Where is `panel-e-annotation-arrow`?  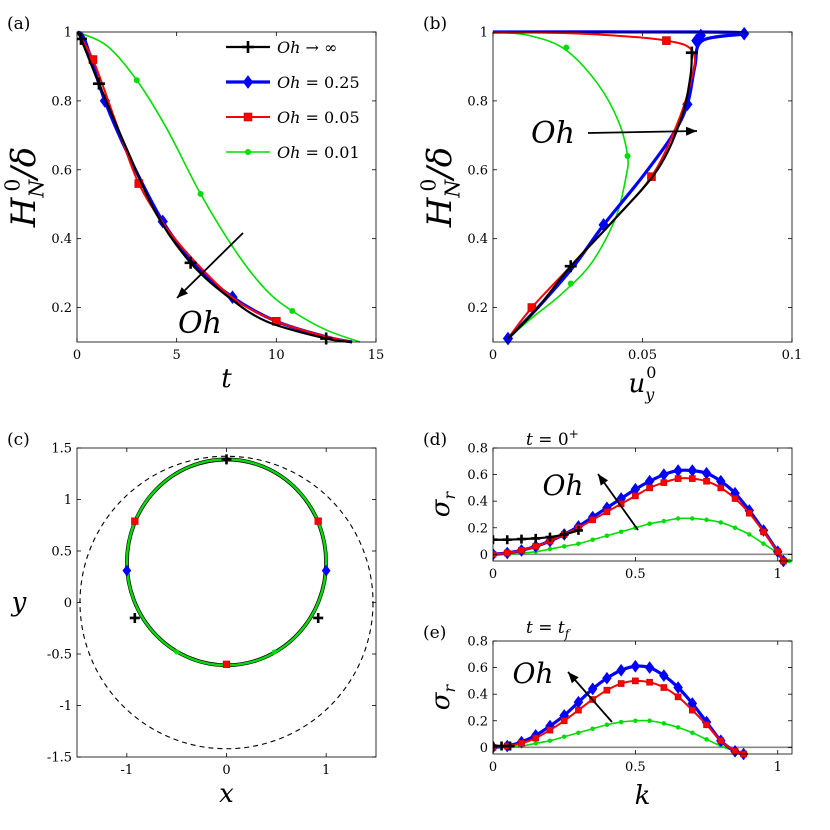 panel-e-annotation-arrow is located at coordinates (590, 697).